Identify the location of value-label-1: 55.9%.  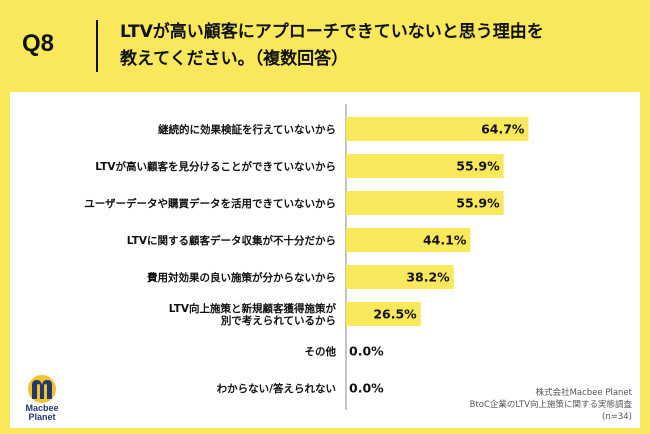
(478, 166).